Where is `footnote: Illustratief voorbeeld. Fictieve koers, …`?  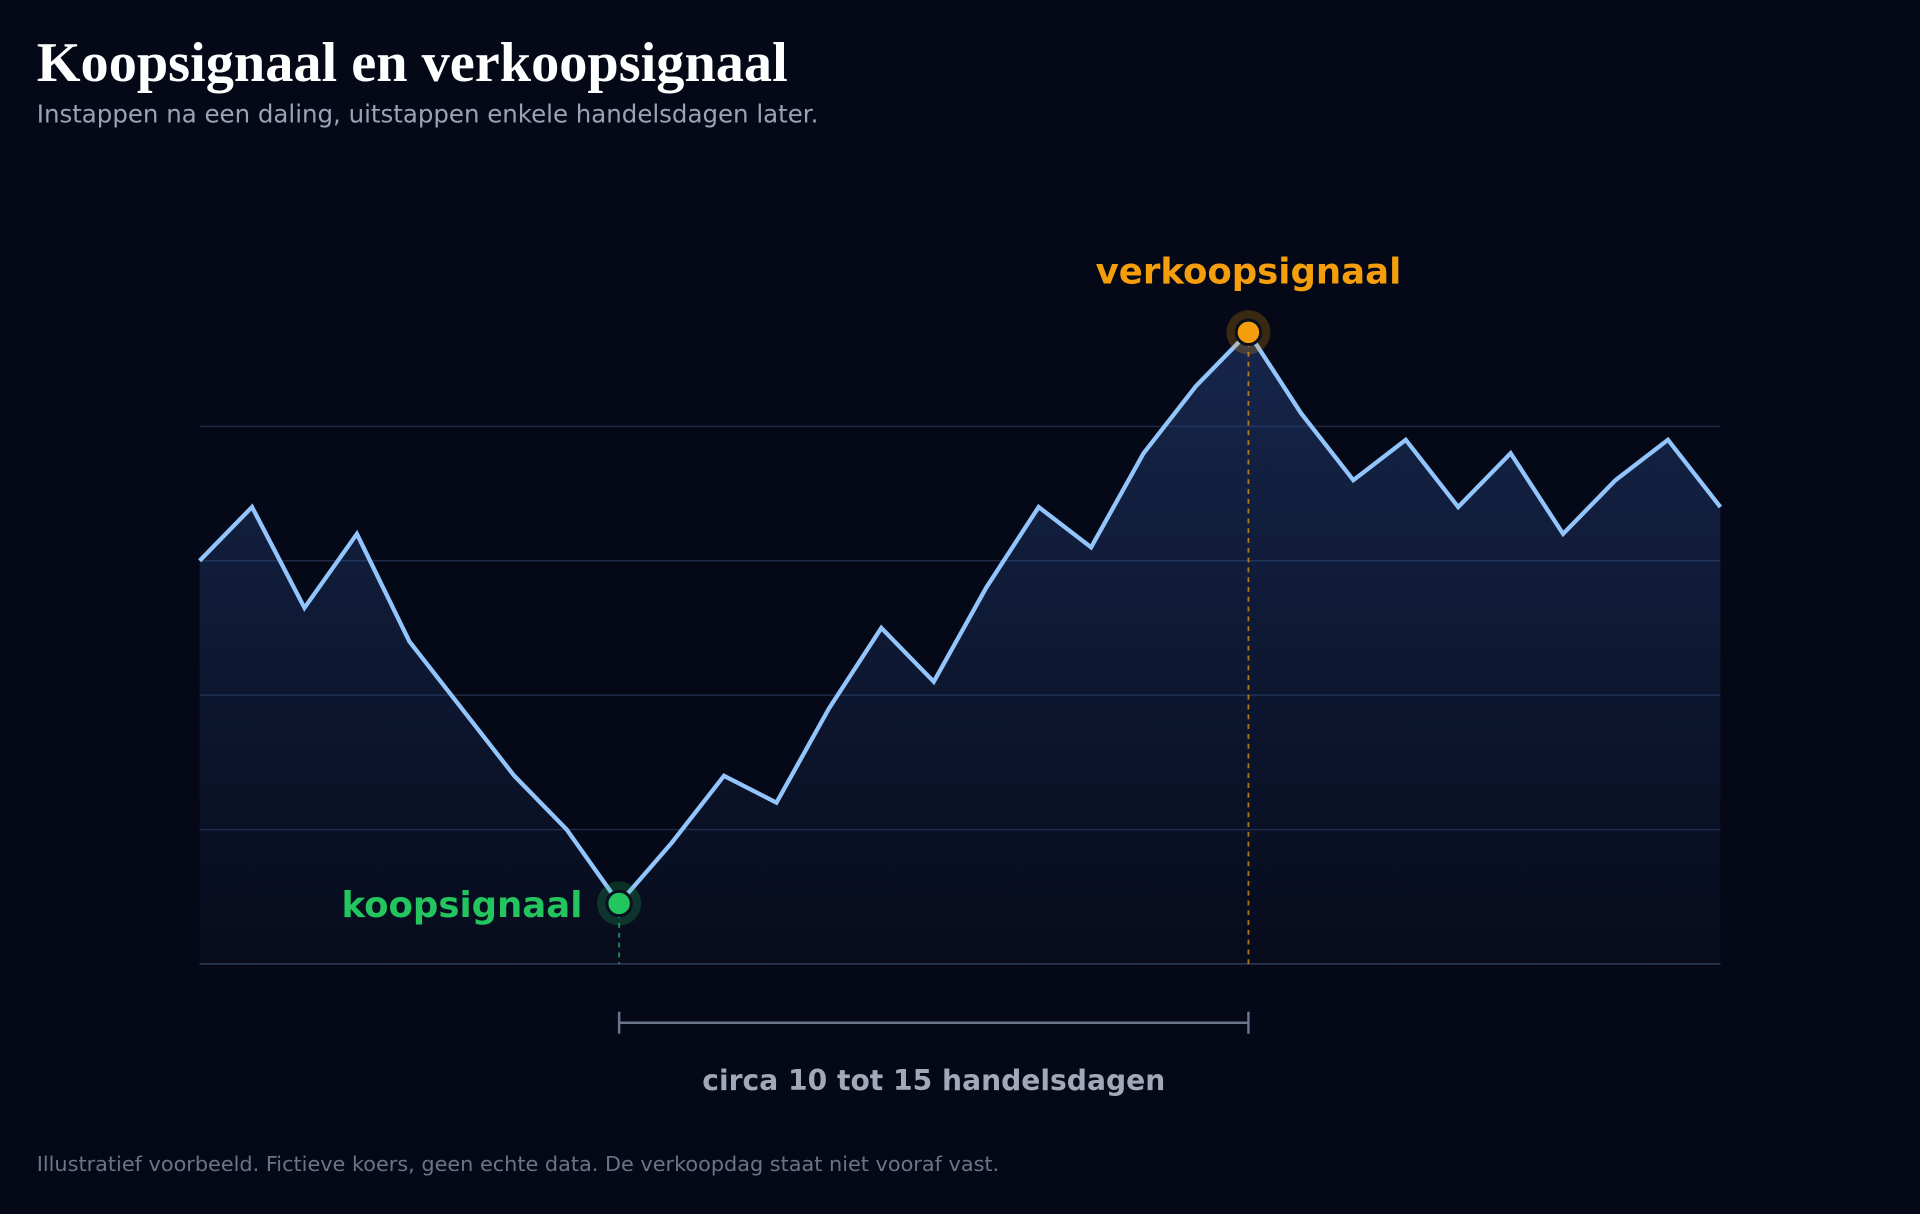
footnote: Illustratief voorbeeld. Fictieve koers, … is located at coordinates (518, 1164).